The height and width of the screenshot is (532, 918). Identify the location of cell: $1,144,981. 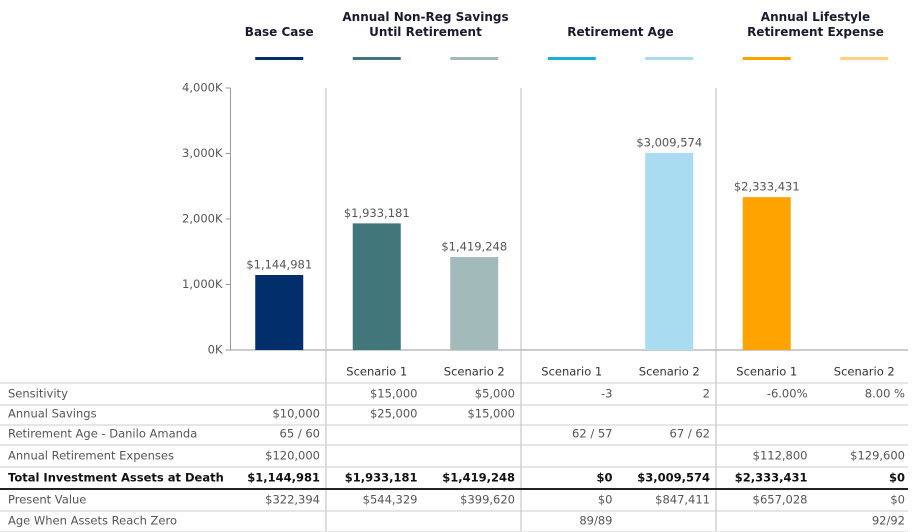
(283, 478).